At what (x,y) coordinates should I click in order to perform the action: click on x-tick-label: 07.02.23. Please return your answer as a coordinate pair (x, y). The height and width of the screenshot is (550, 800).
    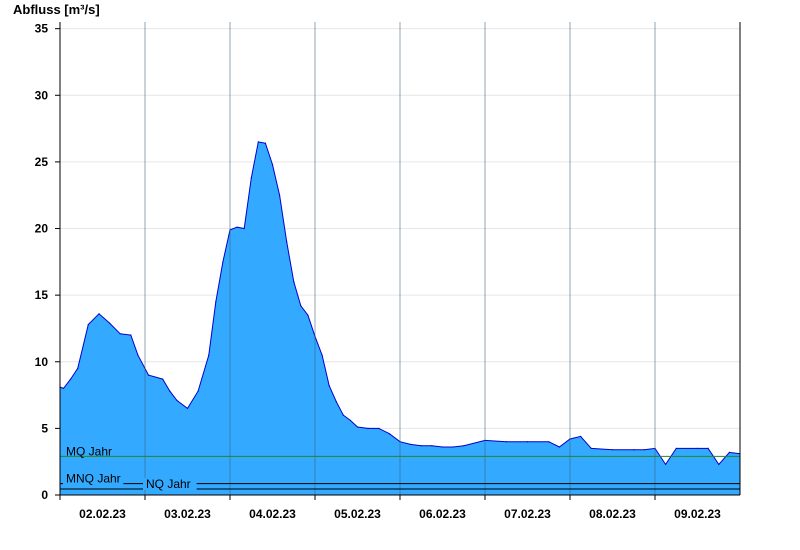
    Looking at the image, I should click on (527, 514).